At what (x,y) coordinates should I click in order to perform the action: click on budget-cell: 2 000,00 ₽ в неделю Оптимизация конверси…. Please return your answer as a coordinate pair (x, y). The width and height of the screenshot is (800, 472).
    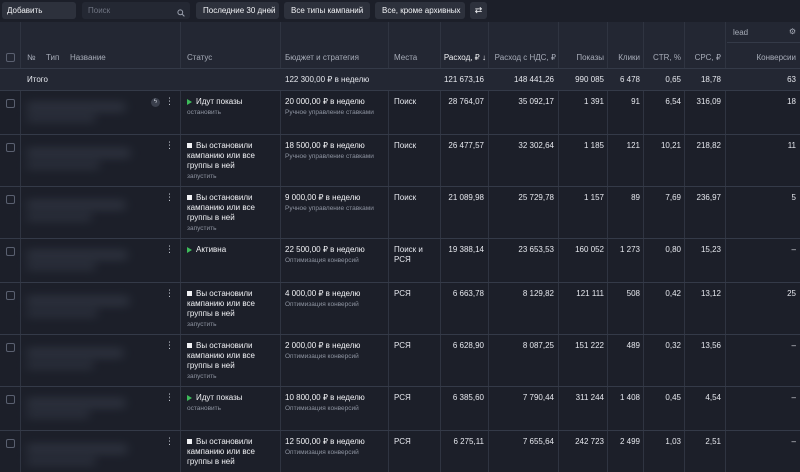
    Looking at the image, I should click on (322, 350).